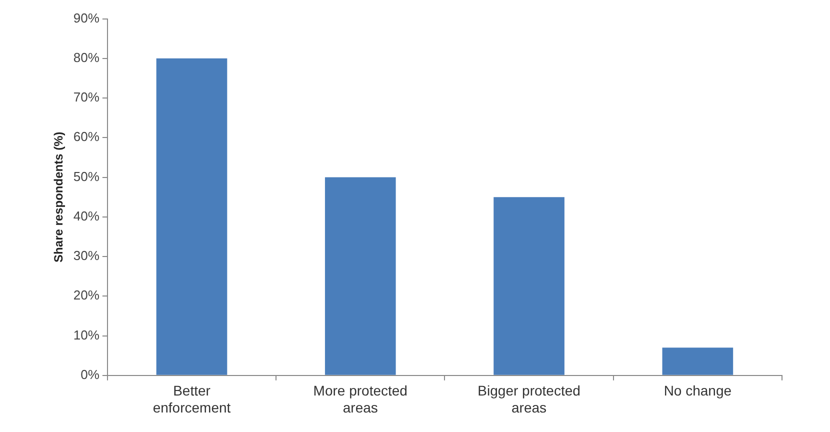  Describe the element at coordinates (360, 399) in the screenshot. I see `x-tick-label: More protected areas` at that location.